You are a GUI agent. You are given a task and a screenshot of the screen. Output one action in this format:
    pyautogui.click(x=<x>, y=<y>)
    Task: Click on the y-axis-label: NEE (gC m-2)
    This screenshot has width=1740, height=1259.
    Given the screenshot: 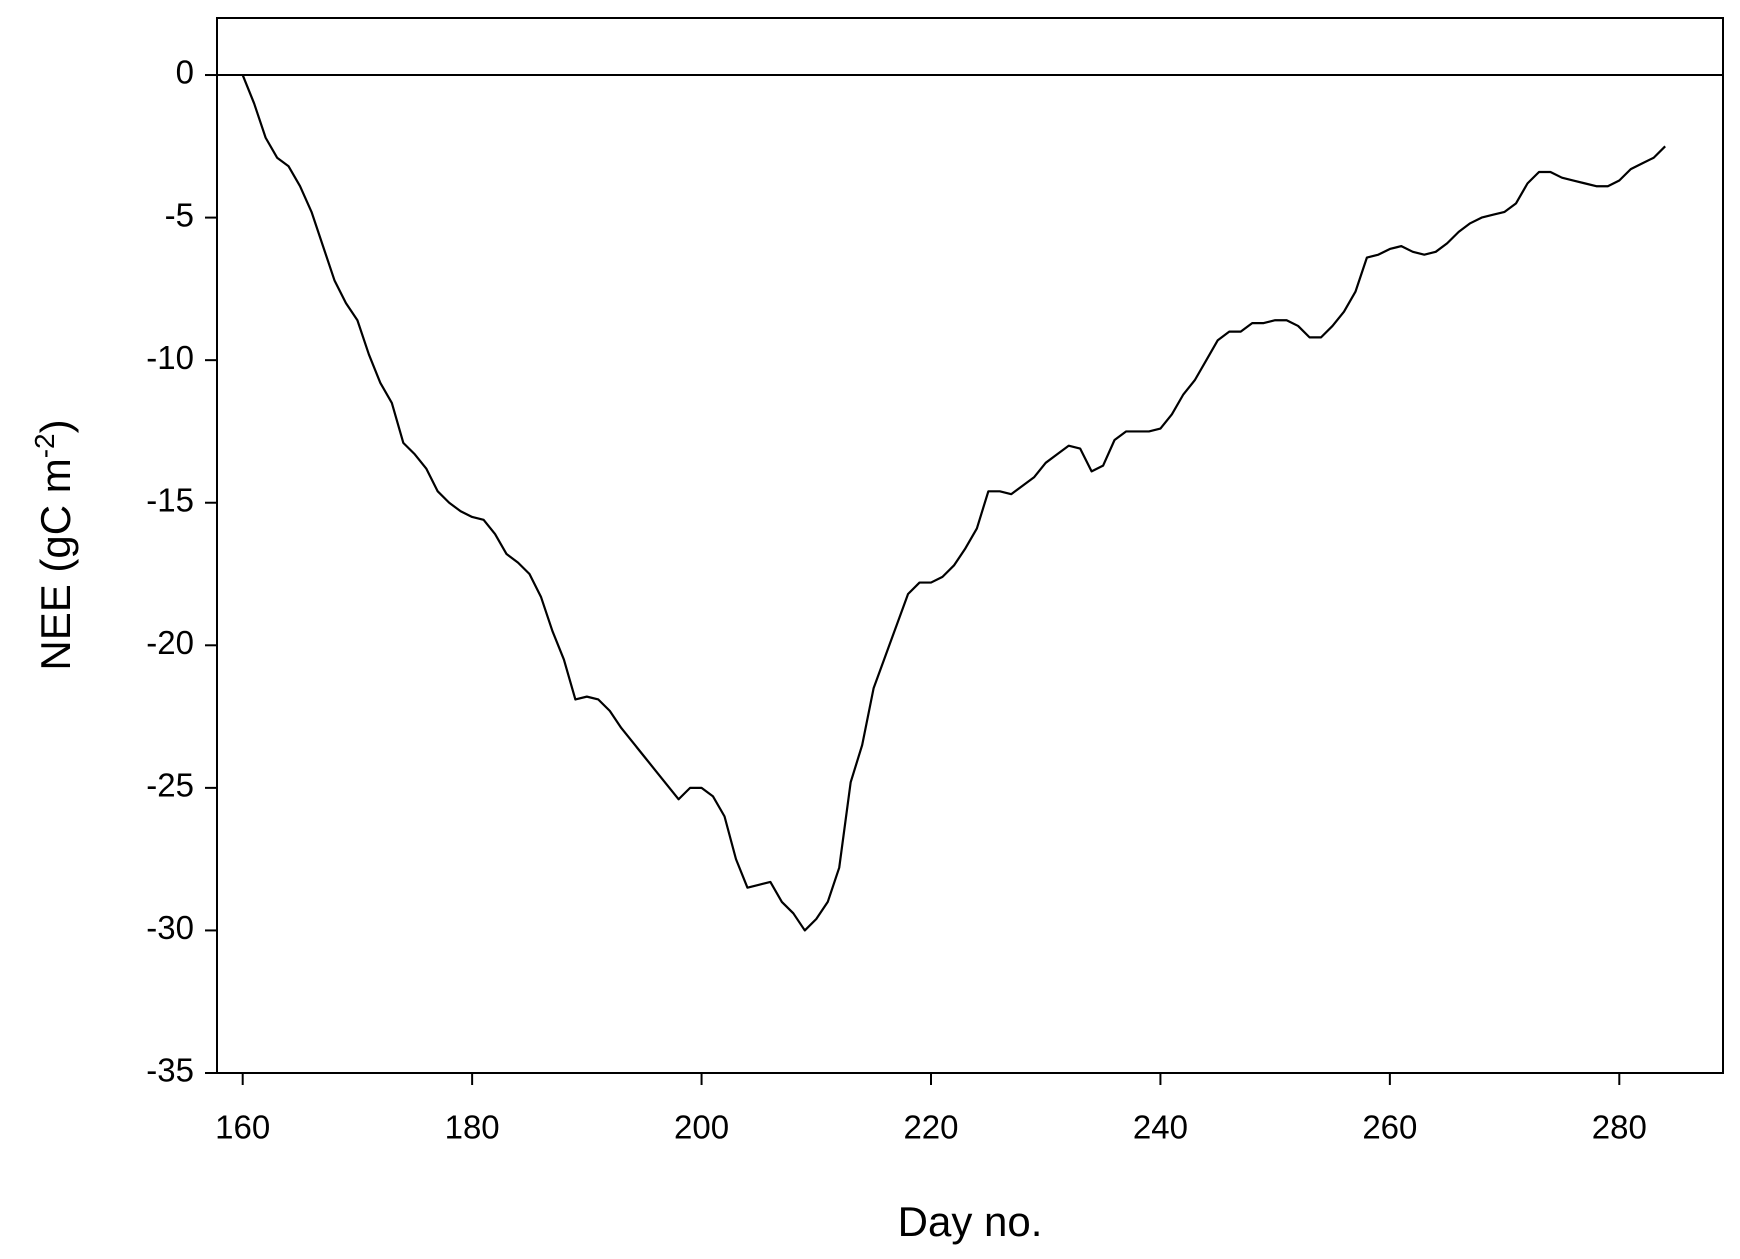 What is the action you would take?
    pyautogui.click(x=54, y=544)
    